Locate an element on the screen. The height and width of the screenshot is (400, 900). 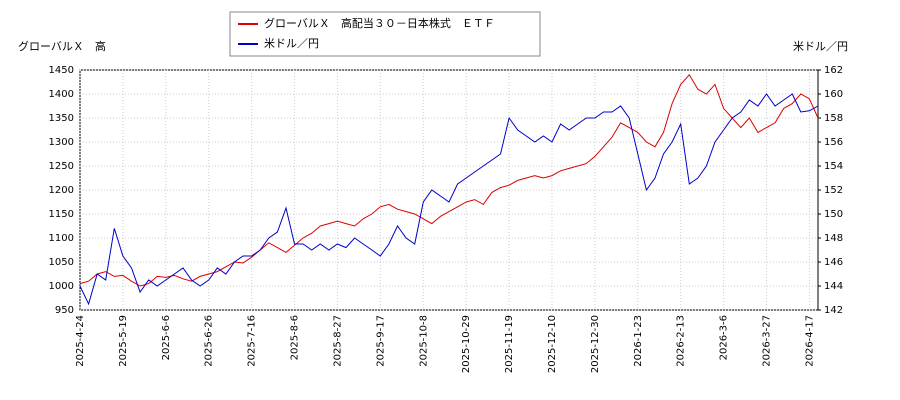
x-tick-label: 2025-5-19 is located at coordinates (123, 341).